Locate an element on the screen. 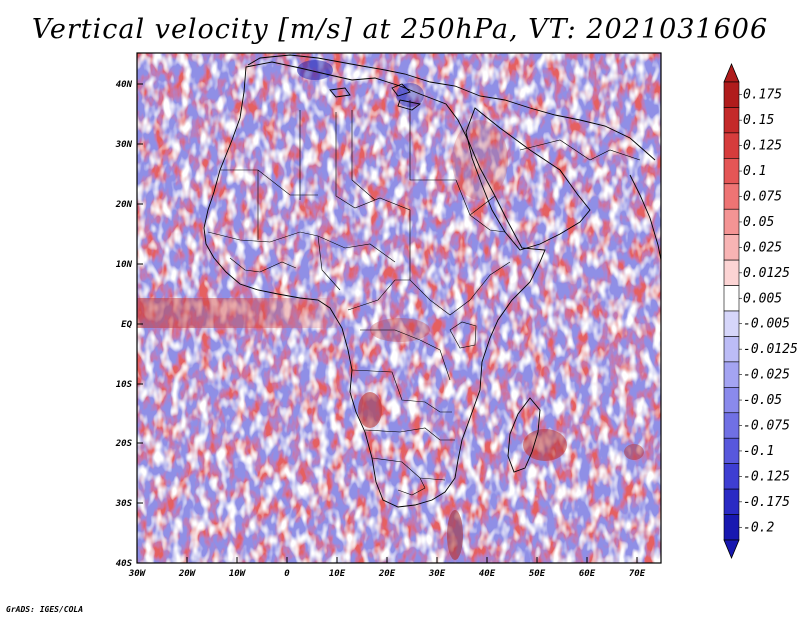 The width and height of the screenshot is (800, 618). colorbar-label: -0.075 is located at coordinates (766, 426).